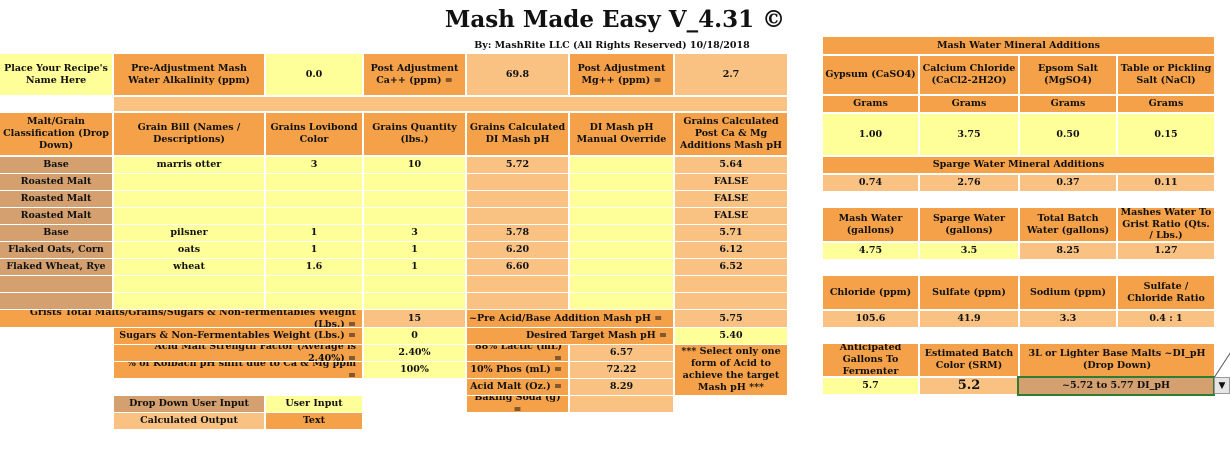  Describe the element at coordinates (56, 74) in the screenshot. I see `recipe-name-cell: Place Your Recipe's Name Here` at that location.